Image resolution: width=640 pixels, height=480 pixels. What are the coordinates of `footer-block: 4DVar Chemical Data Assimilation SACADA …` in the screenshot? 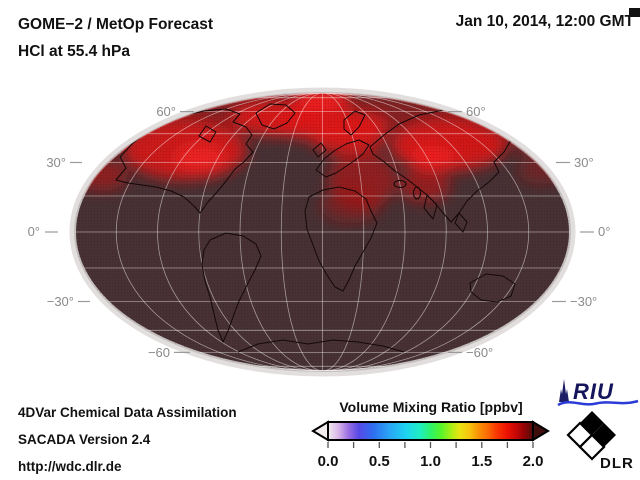 It's located at (127, 439).